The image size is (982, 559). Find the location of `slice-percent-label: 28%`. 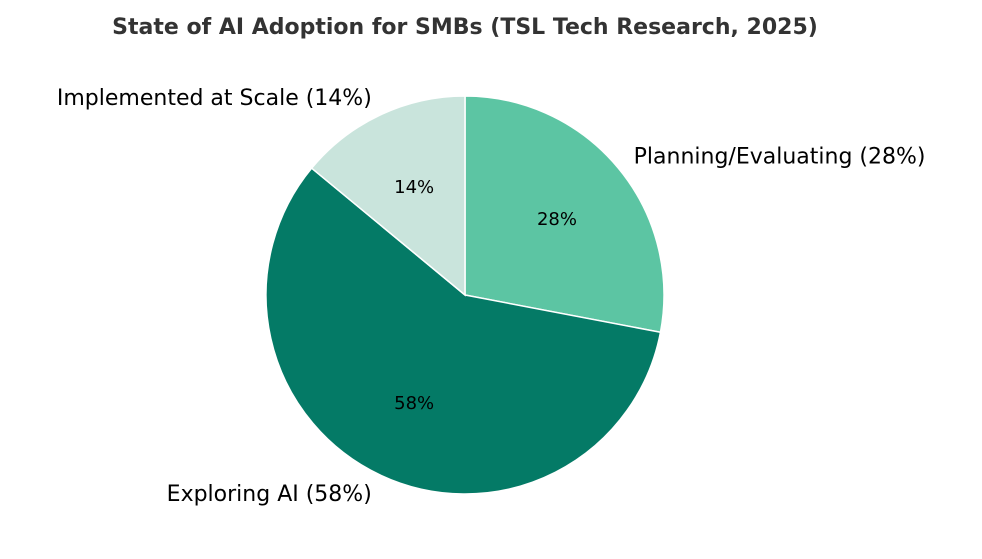

slice-percent-label: 28% is located at coordinates (557, 219).